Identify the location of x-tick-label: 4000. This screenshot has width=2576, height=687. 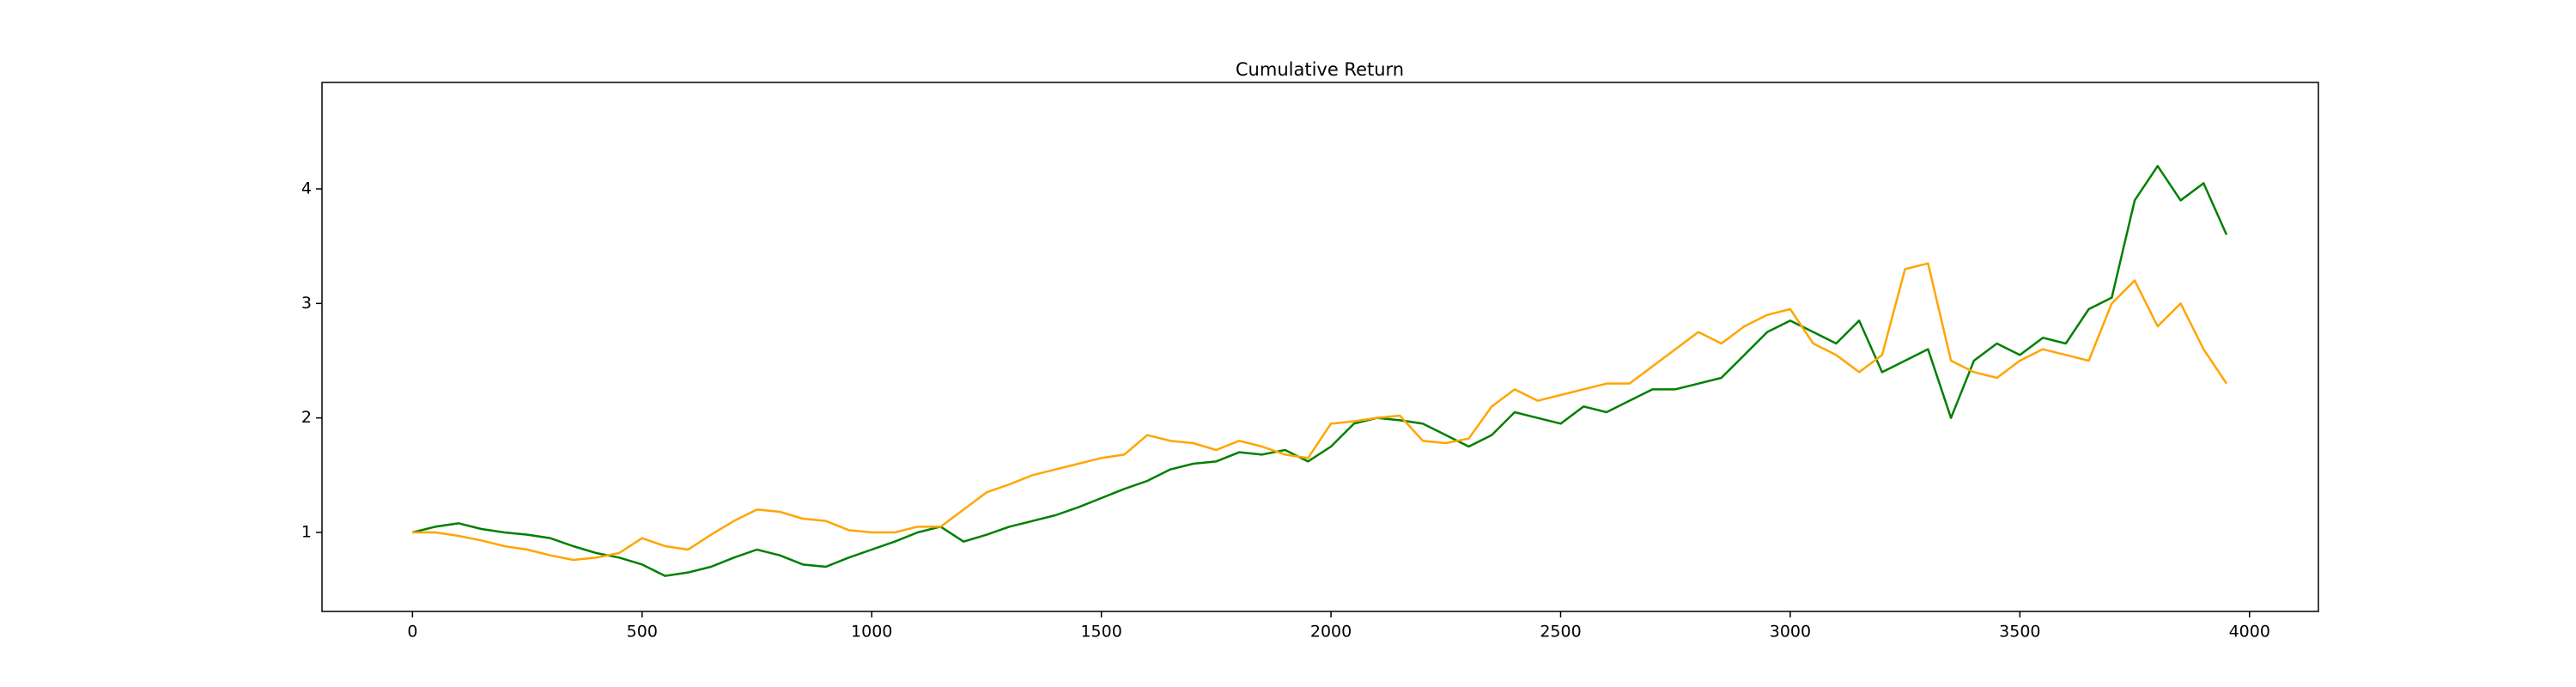
(2250, 632).